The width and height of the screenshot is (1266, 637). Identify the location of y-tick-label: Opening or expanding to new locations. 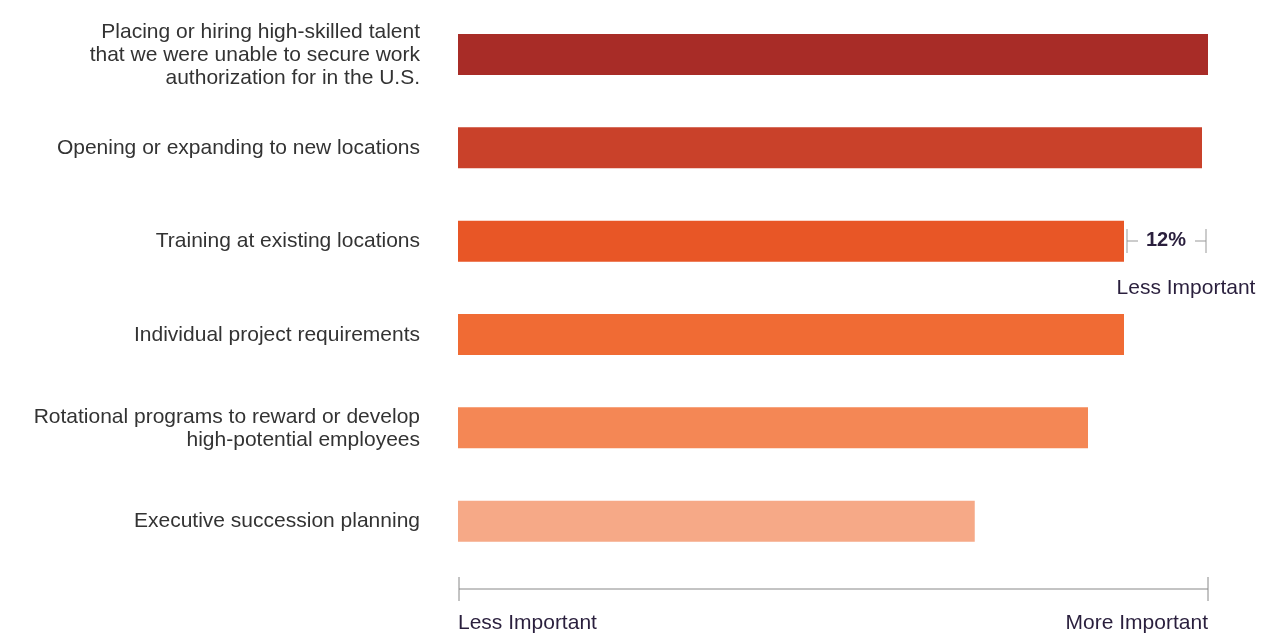
(238, 146).